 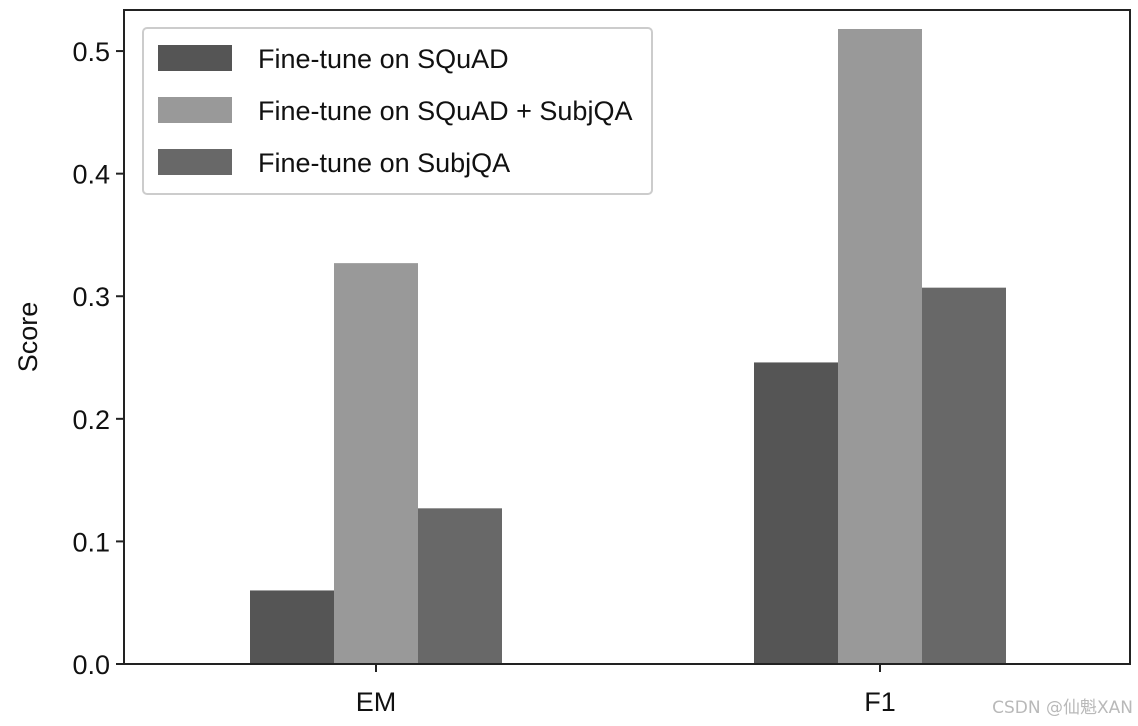 I want to click on x-axis: EM F1, so click(x=626, y=690).